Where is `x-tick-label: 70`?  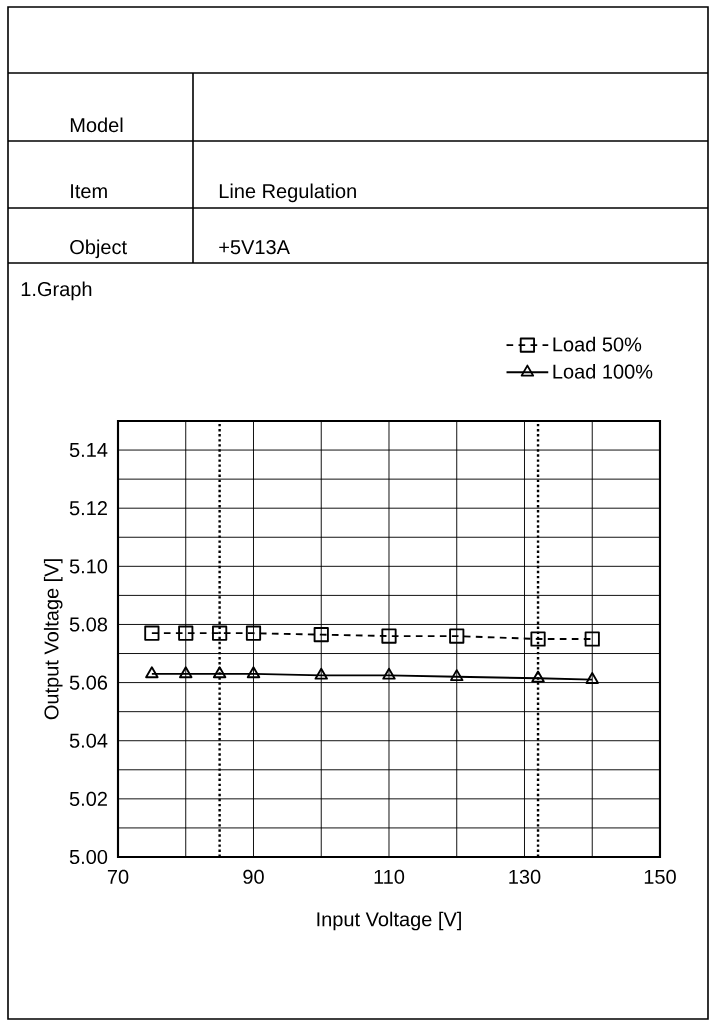 x-tick-label: 70 is located at coordinates (118, 876).